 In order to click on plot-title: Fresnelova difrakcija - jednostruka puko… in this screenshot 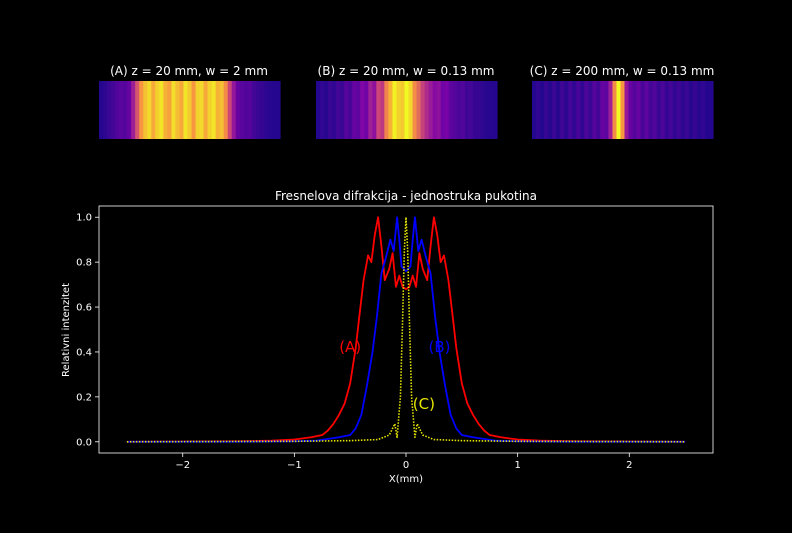, I will do `click(406, 196)`.